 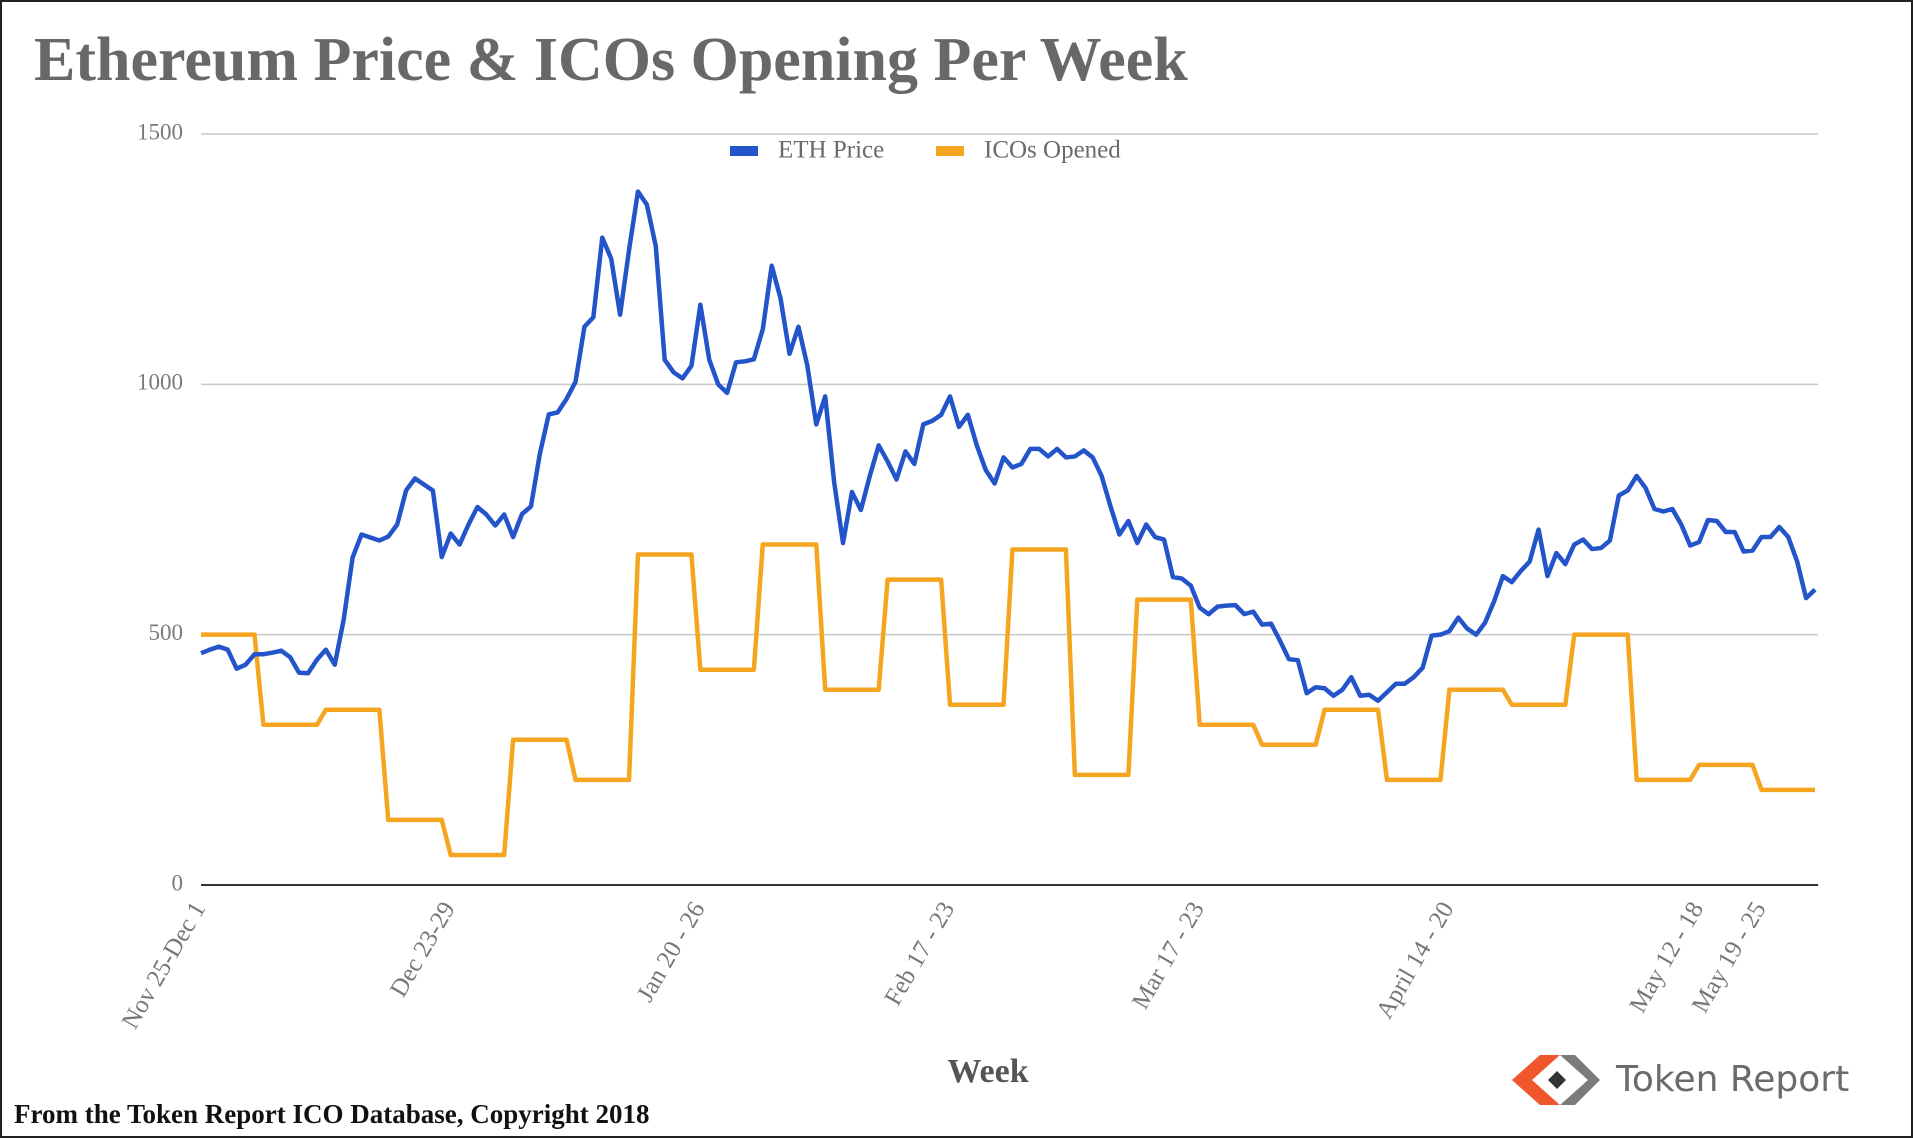 I want to click on x-tick-label: April 14 - 20, so click(x=1415, y=960).